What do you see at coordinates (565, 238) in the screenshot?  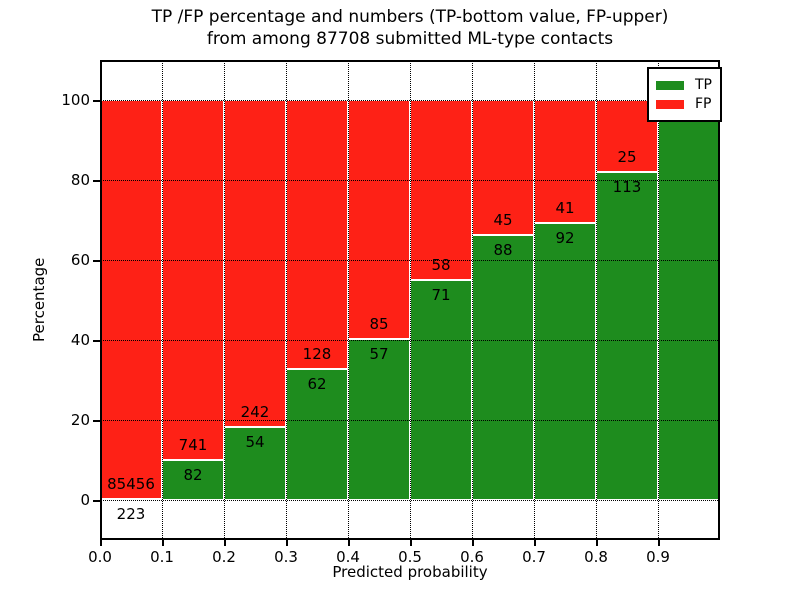 I see `tp-count-label: 92` at bounding box center [565, 238].